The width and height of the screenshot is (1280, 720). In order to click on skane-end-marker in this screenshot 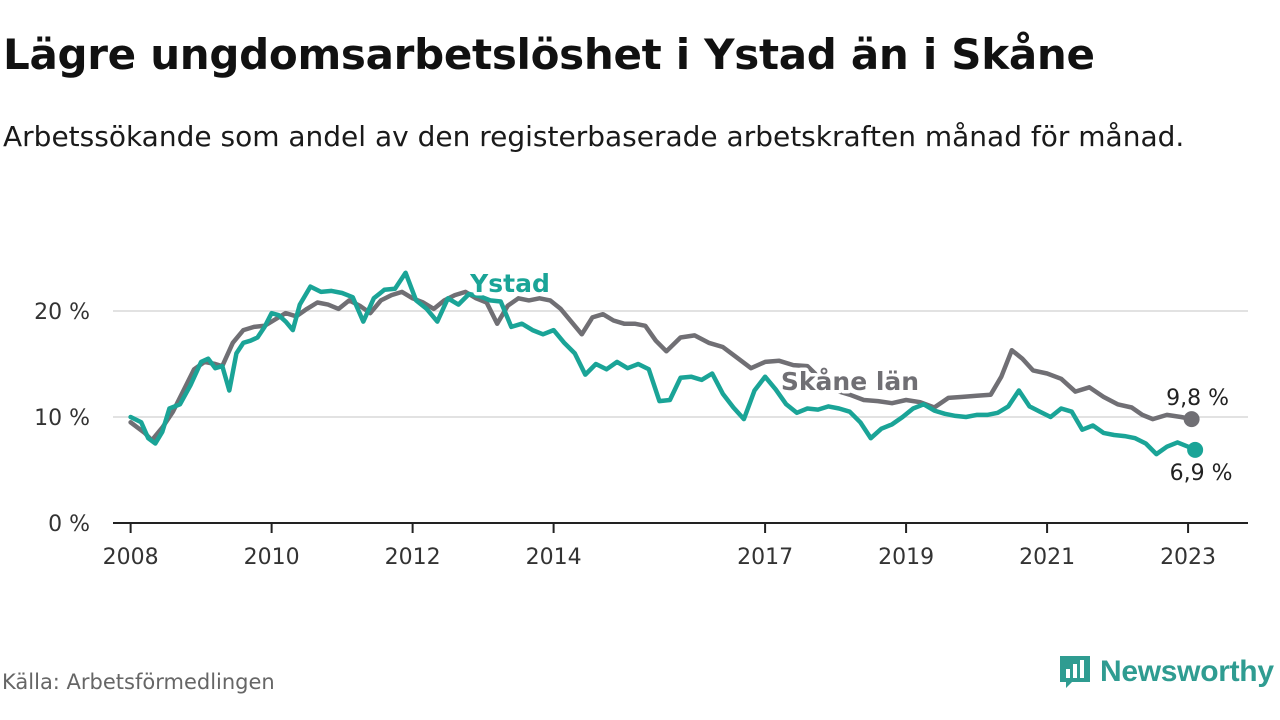, I will do `click(1191, 419)`.